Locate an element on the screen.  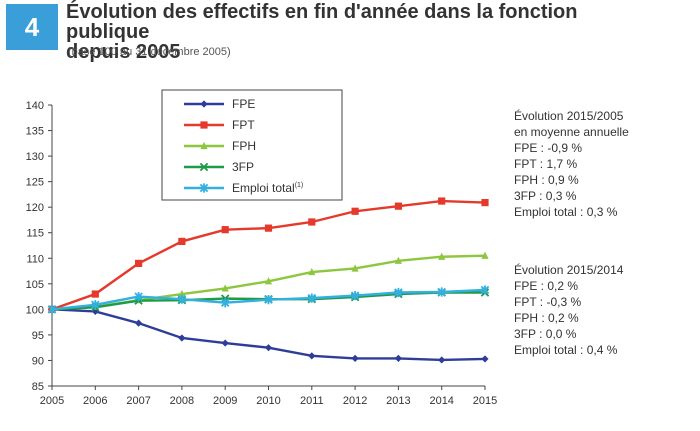
note-line: FPT : -0,3 % is located at coordinates (548, 302).